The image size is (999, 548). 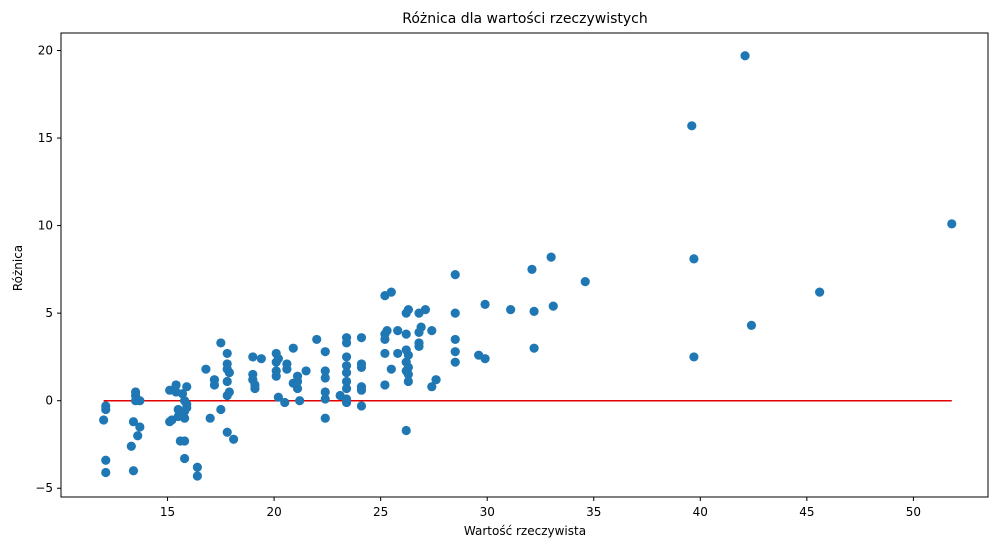 I want to click on x-axis-ticks: 15 20 25 30 35 40 45 50, so click(x=540, y=508).